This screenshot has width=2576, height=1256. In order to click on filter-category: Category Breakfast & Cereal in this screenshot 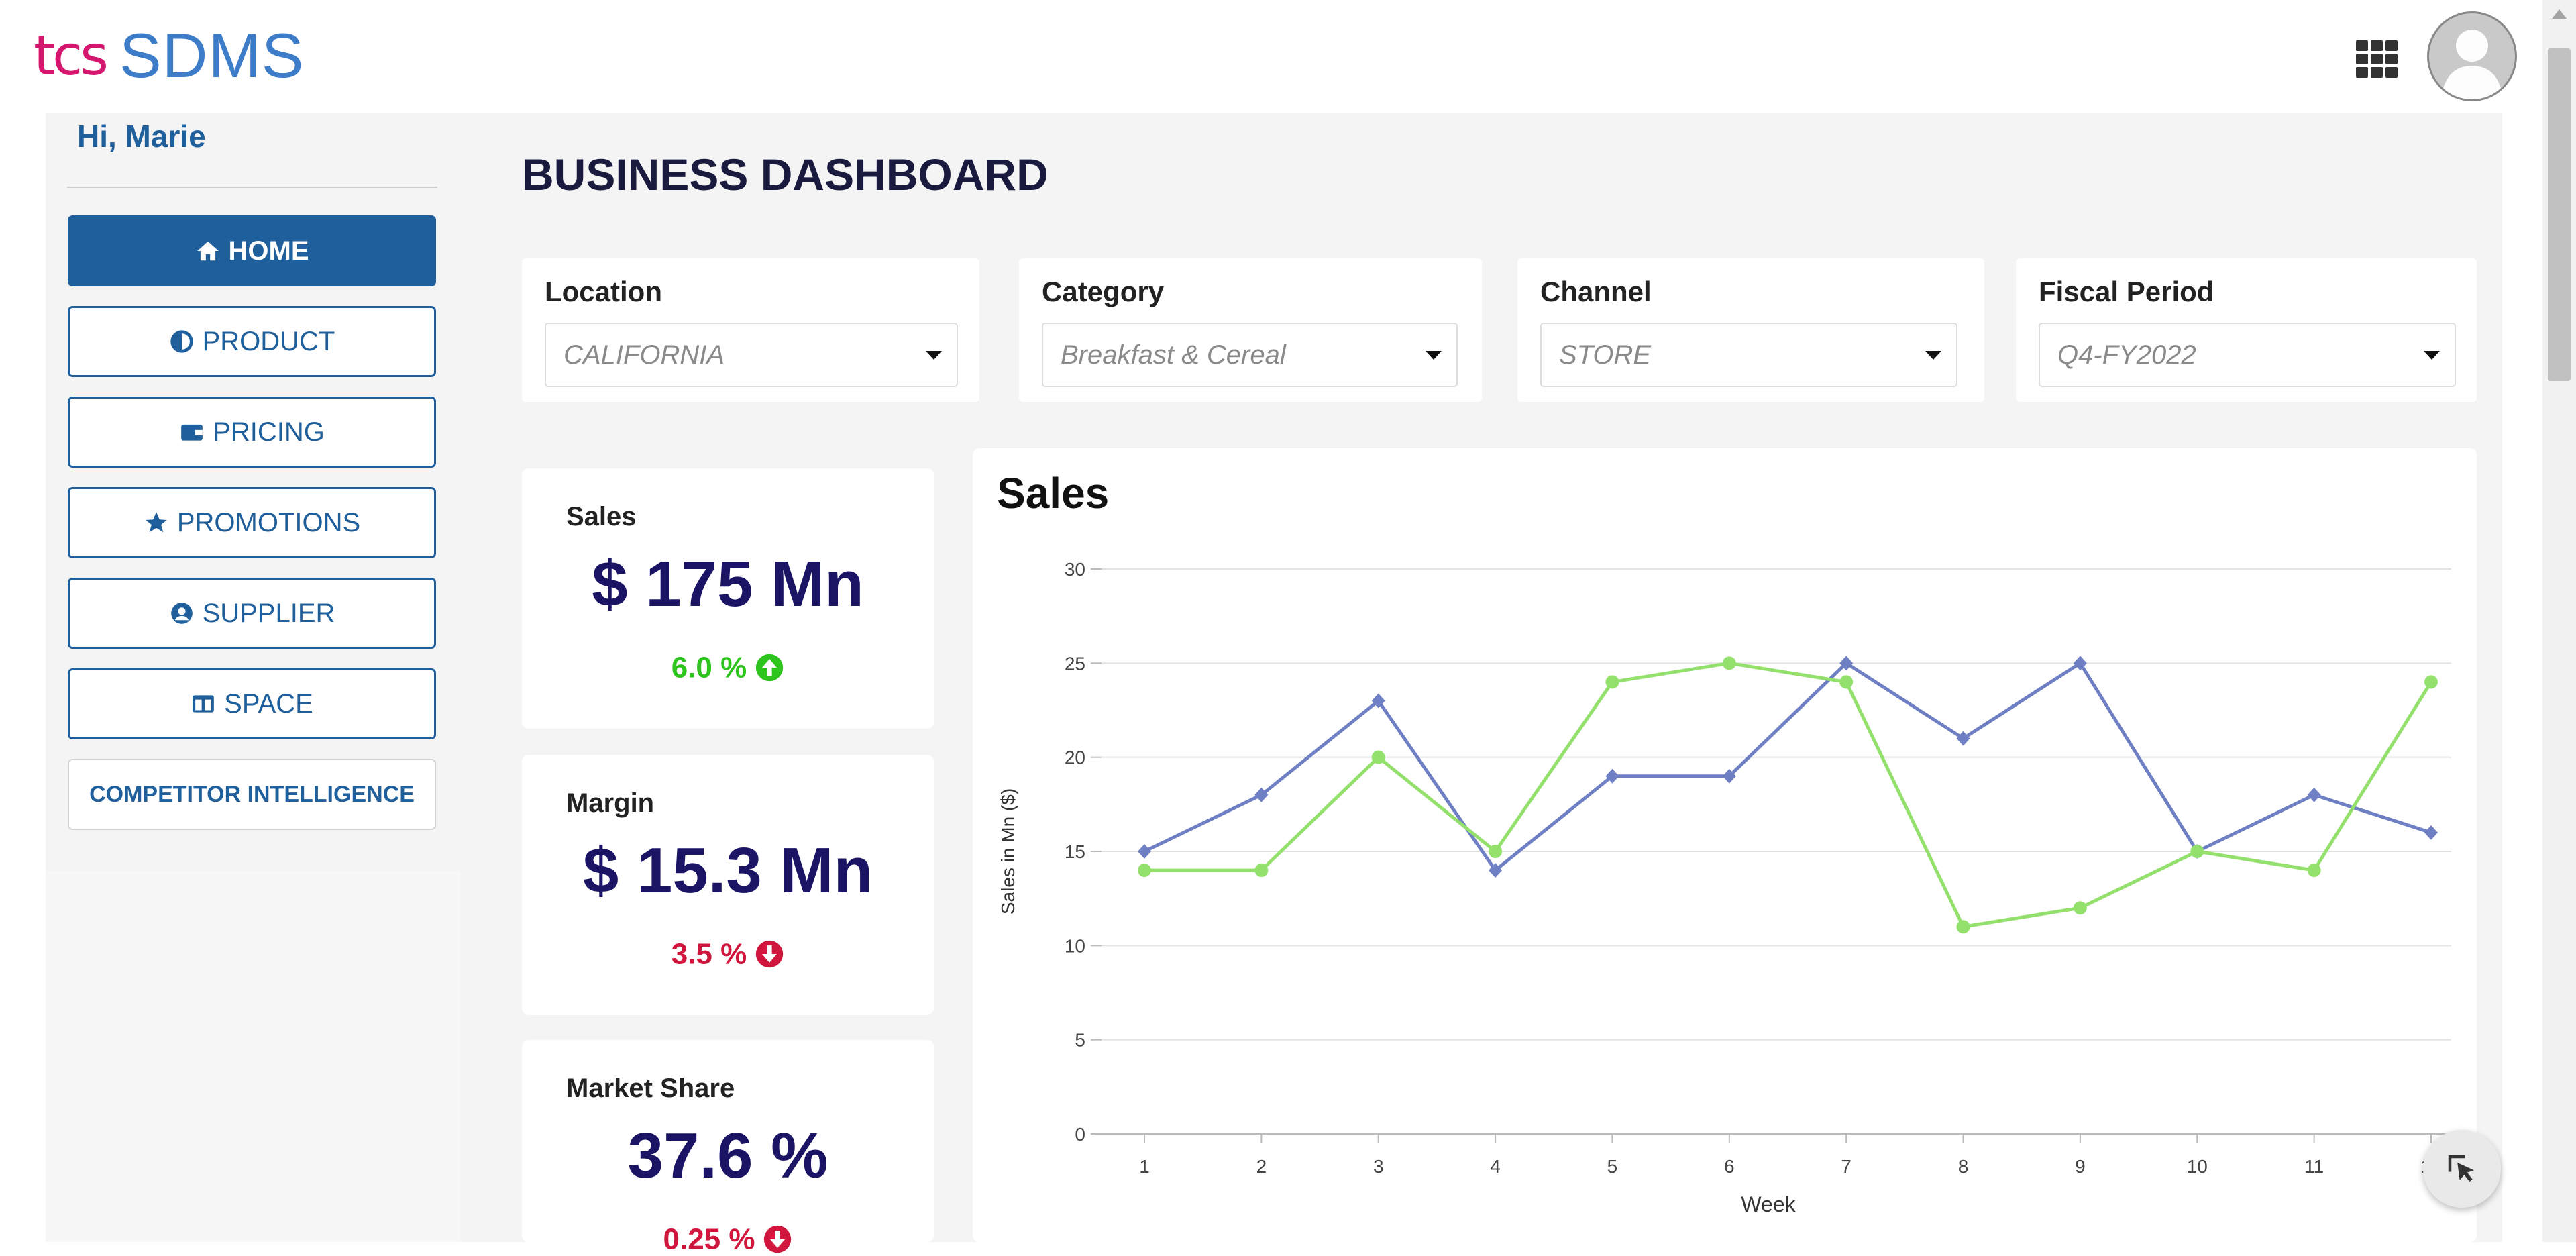, I will do `click(1250, 330)`.